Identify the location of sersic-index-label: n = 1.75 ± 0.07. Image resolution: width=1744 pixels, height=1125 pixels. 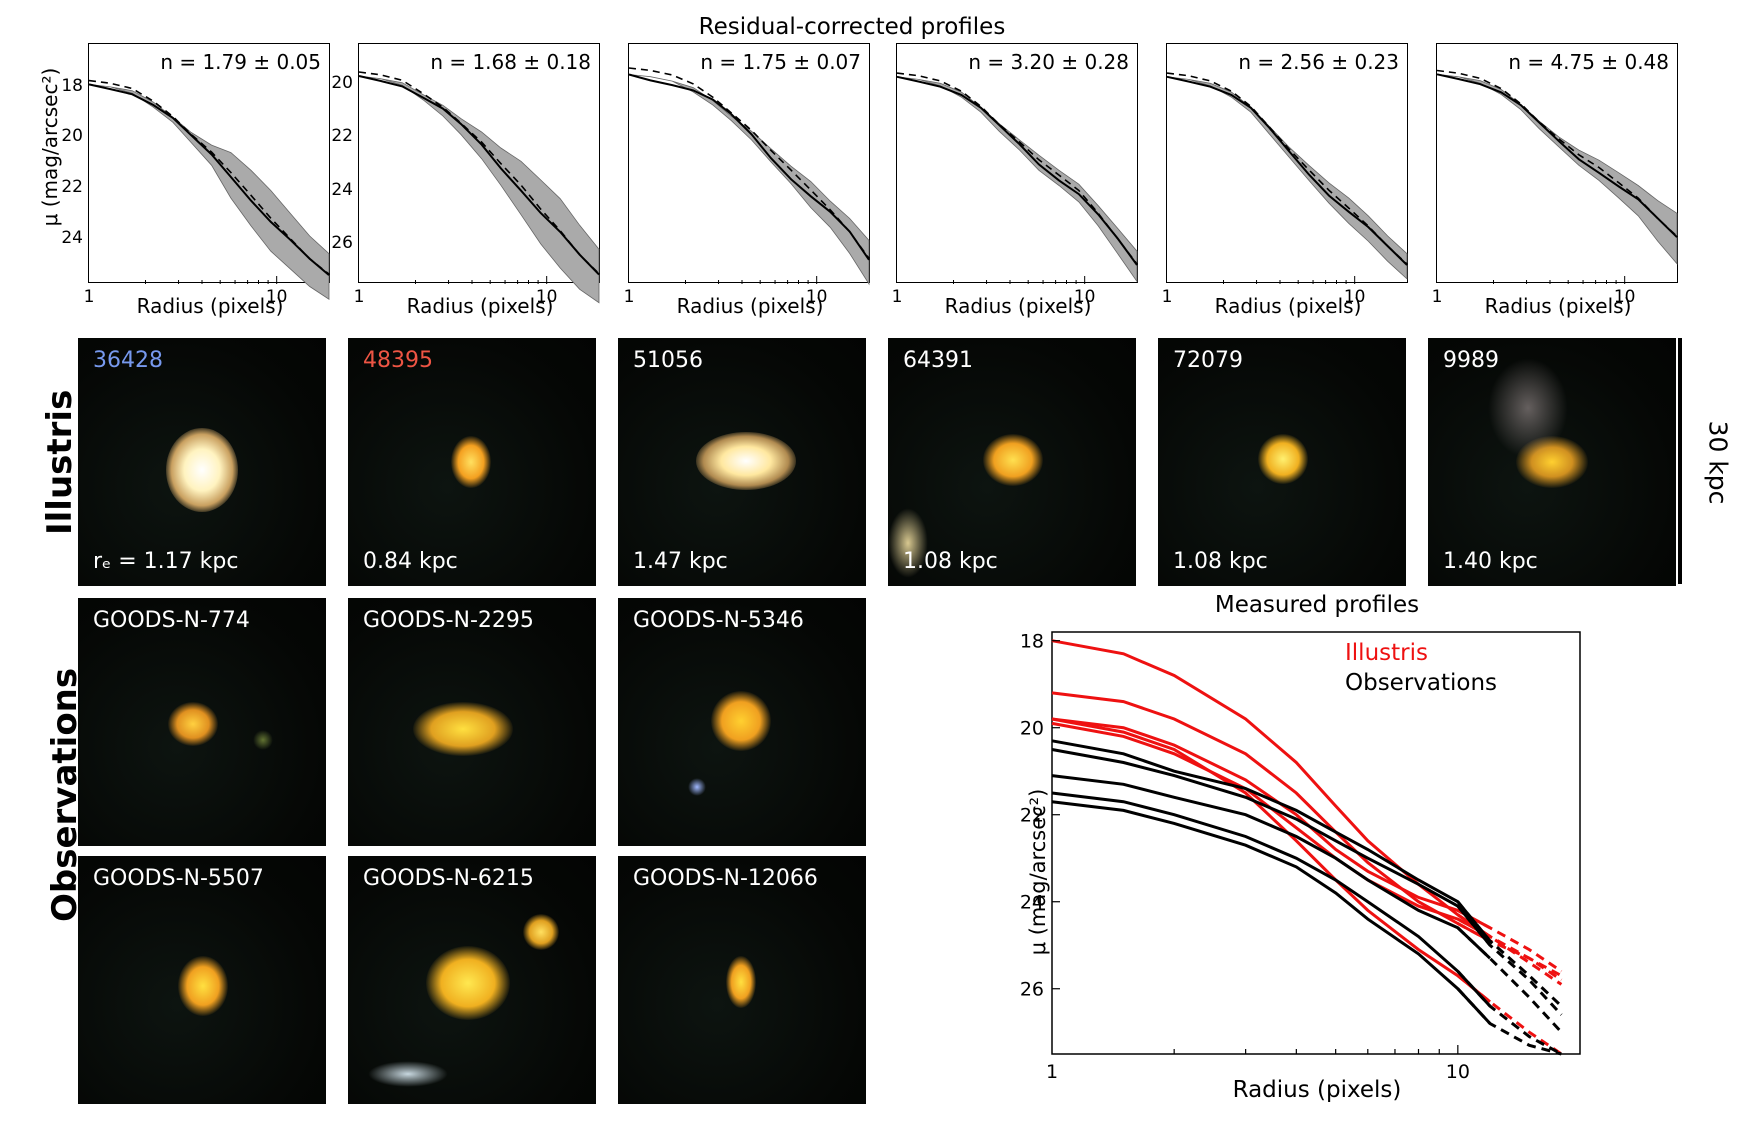
(780, 62).